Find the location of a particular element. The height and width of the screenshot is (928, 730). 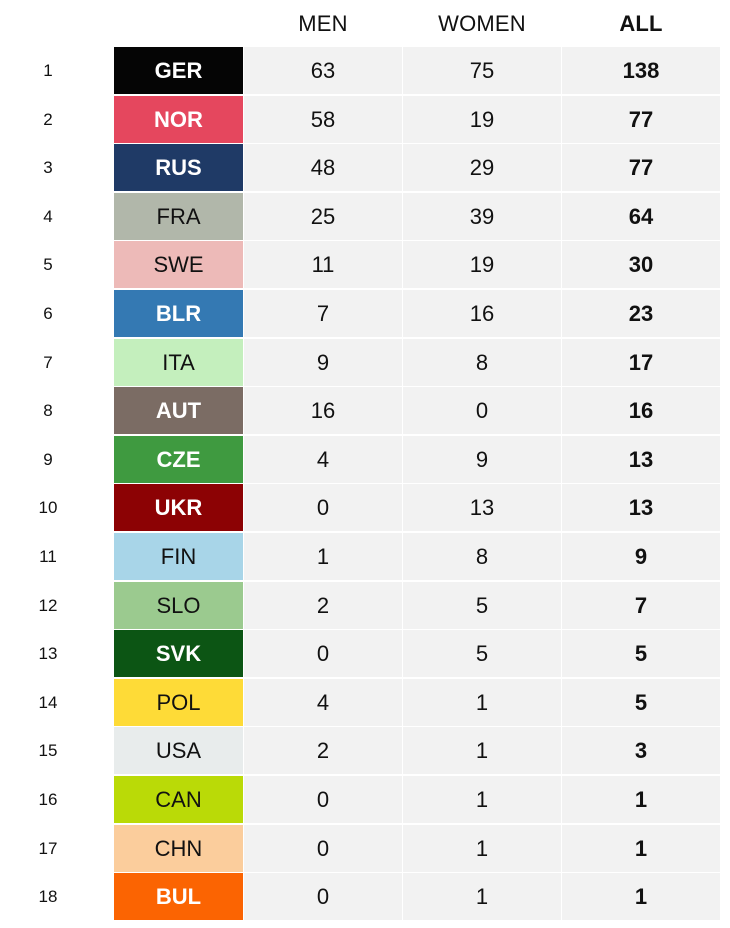

rank-number: 6 is located at coordinates (48, 313).